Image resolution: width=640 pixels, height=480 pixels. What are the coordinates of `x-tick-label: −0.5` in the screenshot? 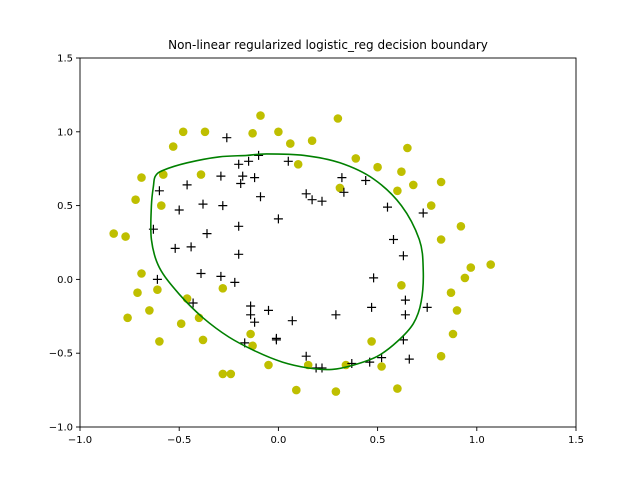 It's located at (179, 440).